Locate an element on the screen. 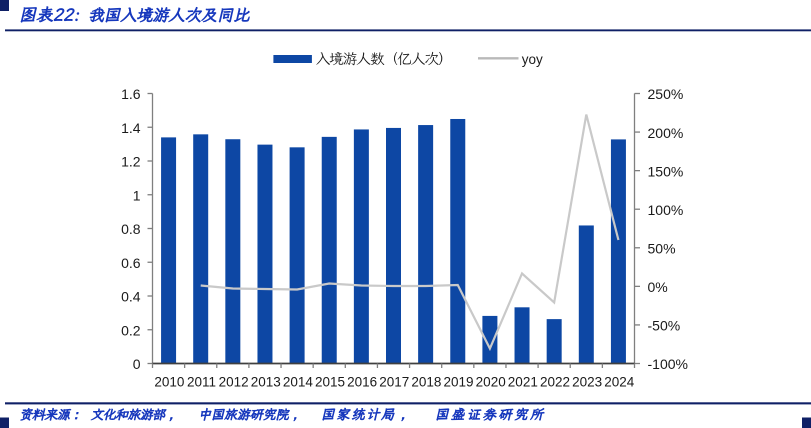 The height and width of the screenshot is (428, 811). svg-text: 2012 is located at coordinates (234, 382).